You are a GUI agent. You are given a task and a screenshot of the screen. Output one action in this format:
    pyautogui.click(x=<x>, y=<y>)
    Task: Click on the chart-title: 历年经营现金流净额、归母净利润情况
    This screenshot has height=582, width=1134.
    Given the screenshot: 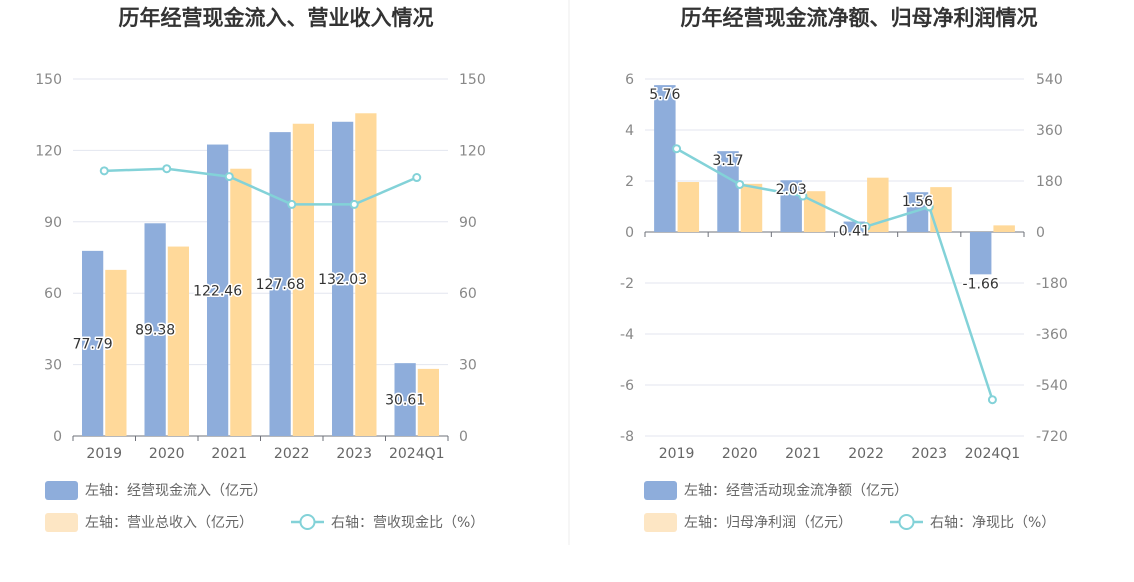 What is the action you would take?
    pyautogui.click(x=859, y=18)
    